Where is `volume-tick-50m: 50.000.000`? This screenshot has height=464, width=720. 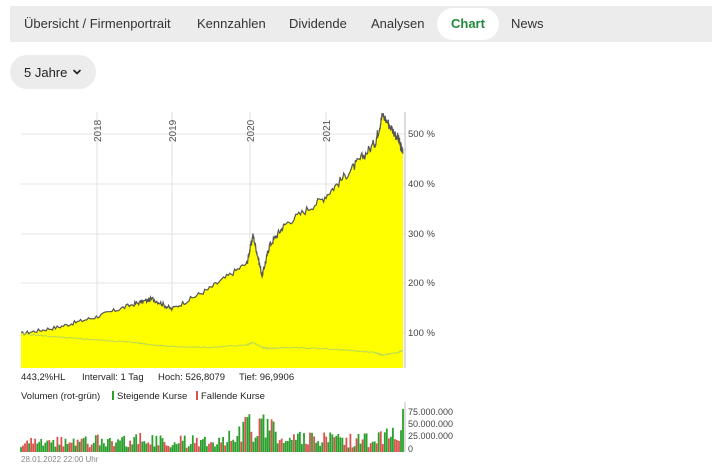
volume-tick-50m: 50.000.000 is located at coordinates (431, 424).